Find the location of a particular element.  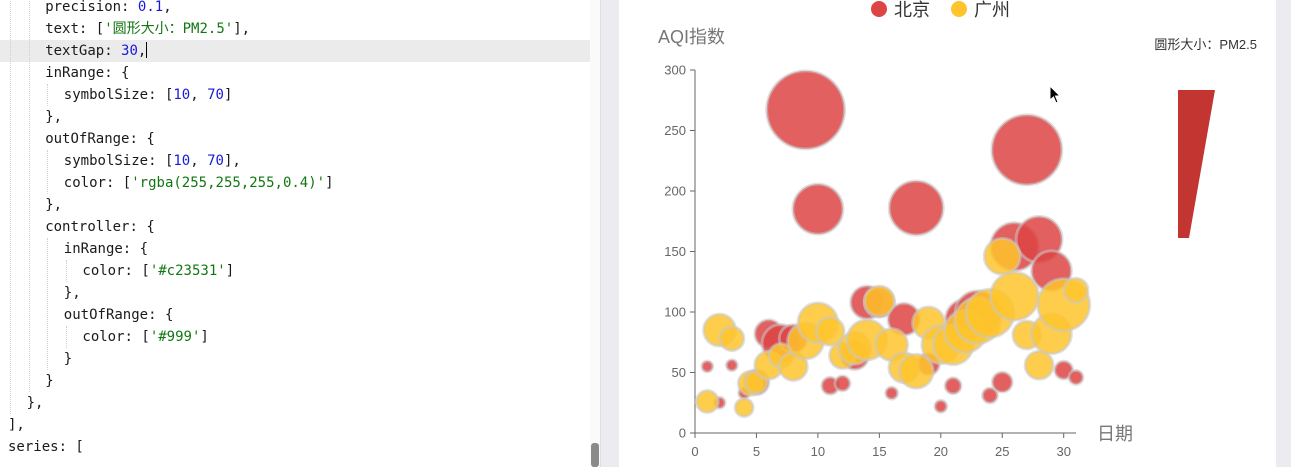

y-tick-label: 200 is located at coordinates (675, 191).